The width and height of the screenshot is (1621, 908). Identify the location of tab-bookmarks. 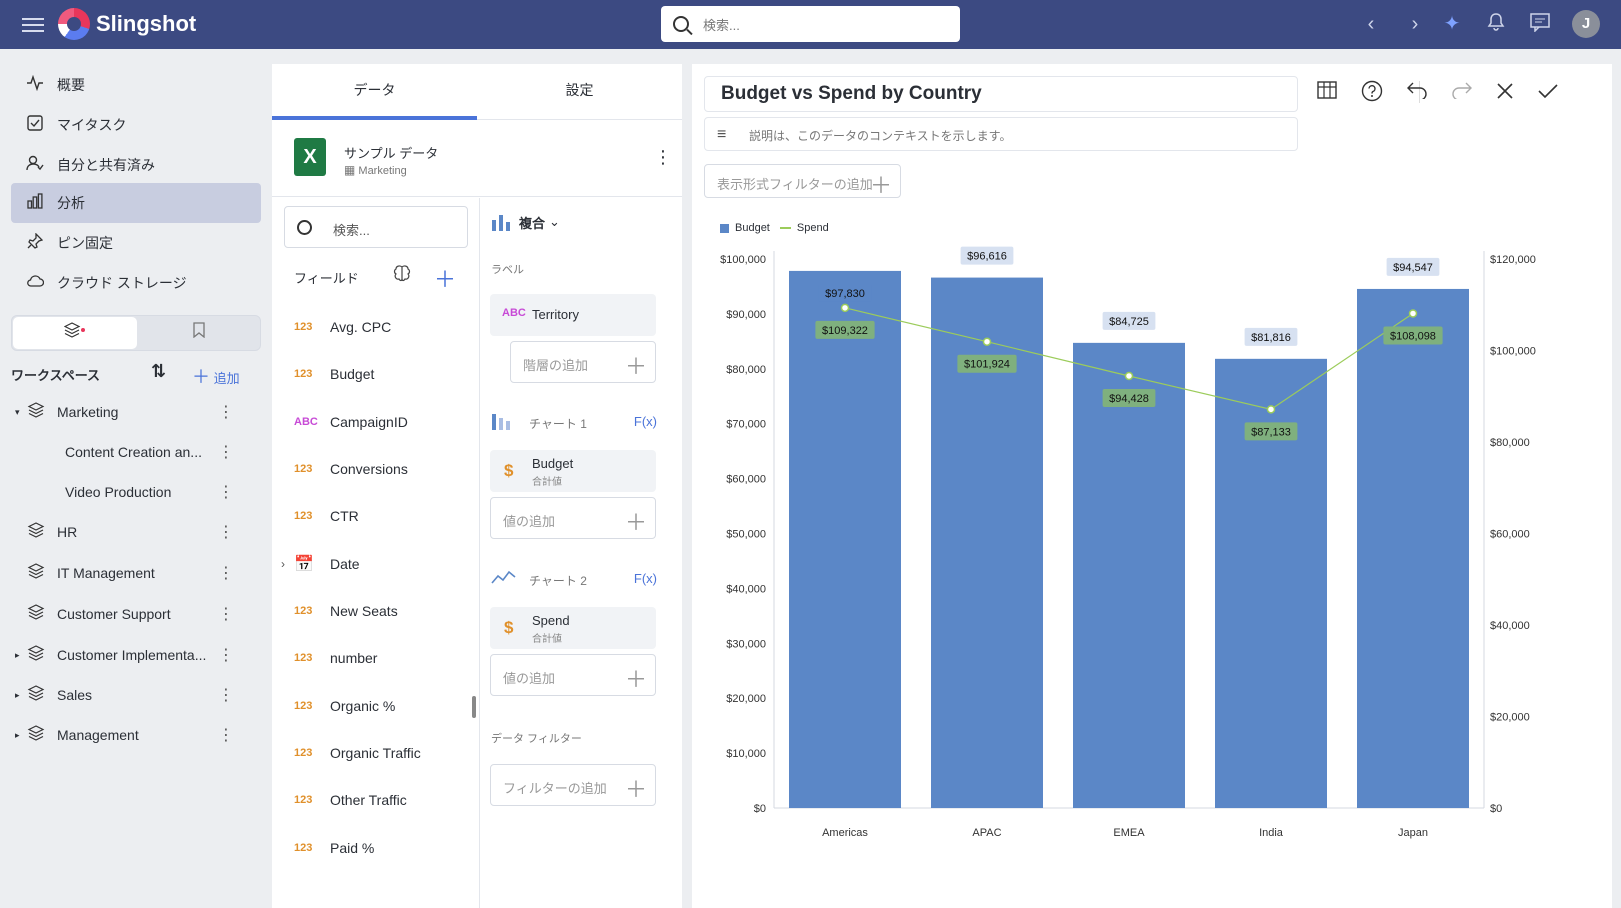
(199, 333).